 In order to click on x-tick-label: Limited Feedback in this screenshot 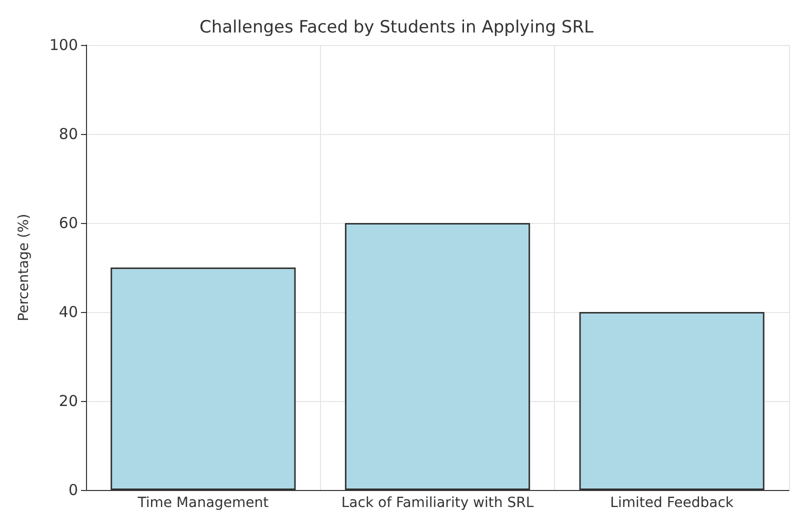, I will do `click(672, 503)`.